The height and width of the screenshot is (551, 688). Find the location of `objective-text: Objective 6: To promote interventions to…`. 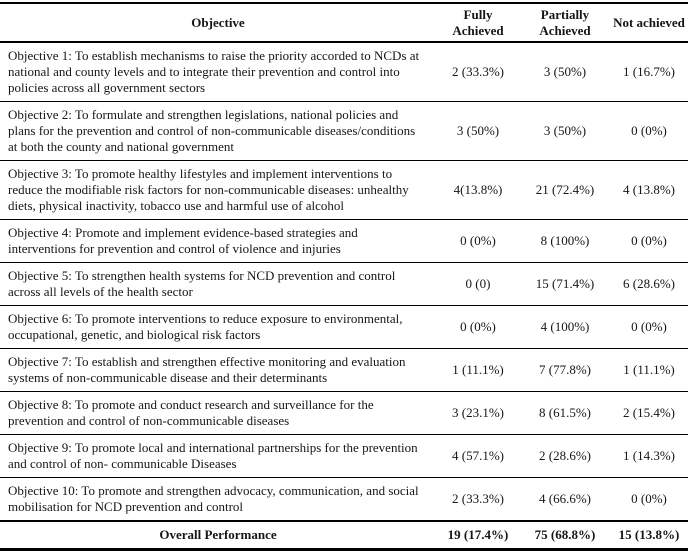

objective-text: Objective 6: To promote interventions to… is located at coordinates (218, 327).